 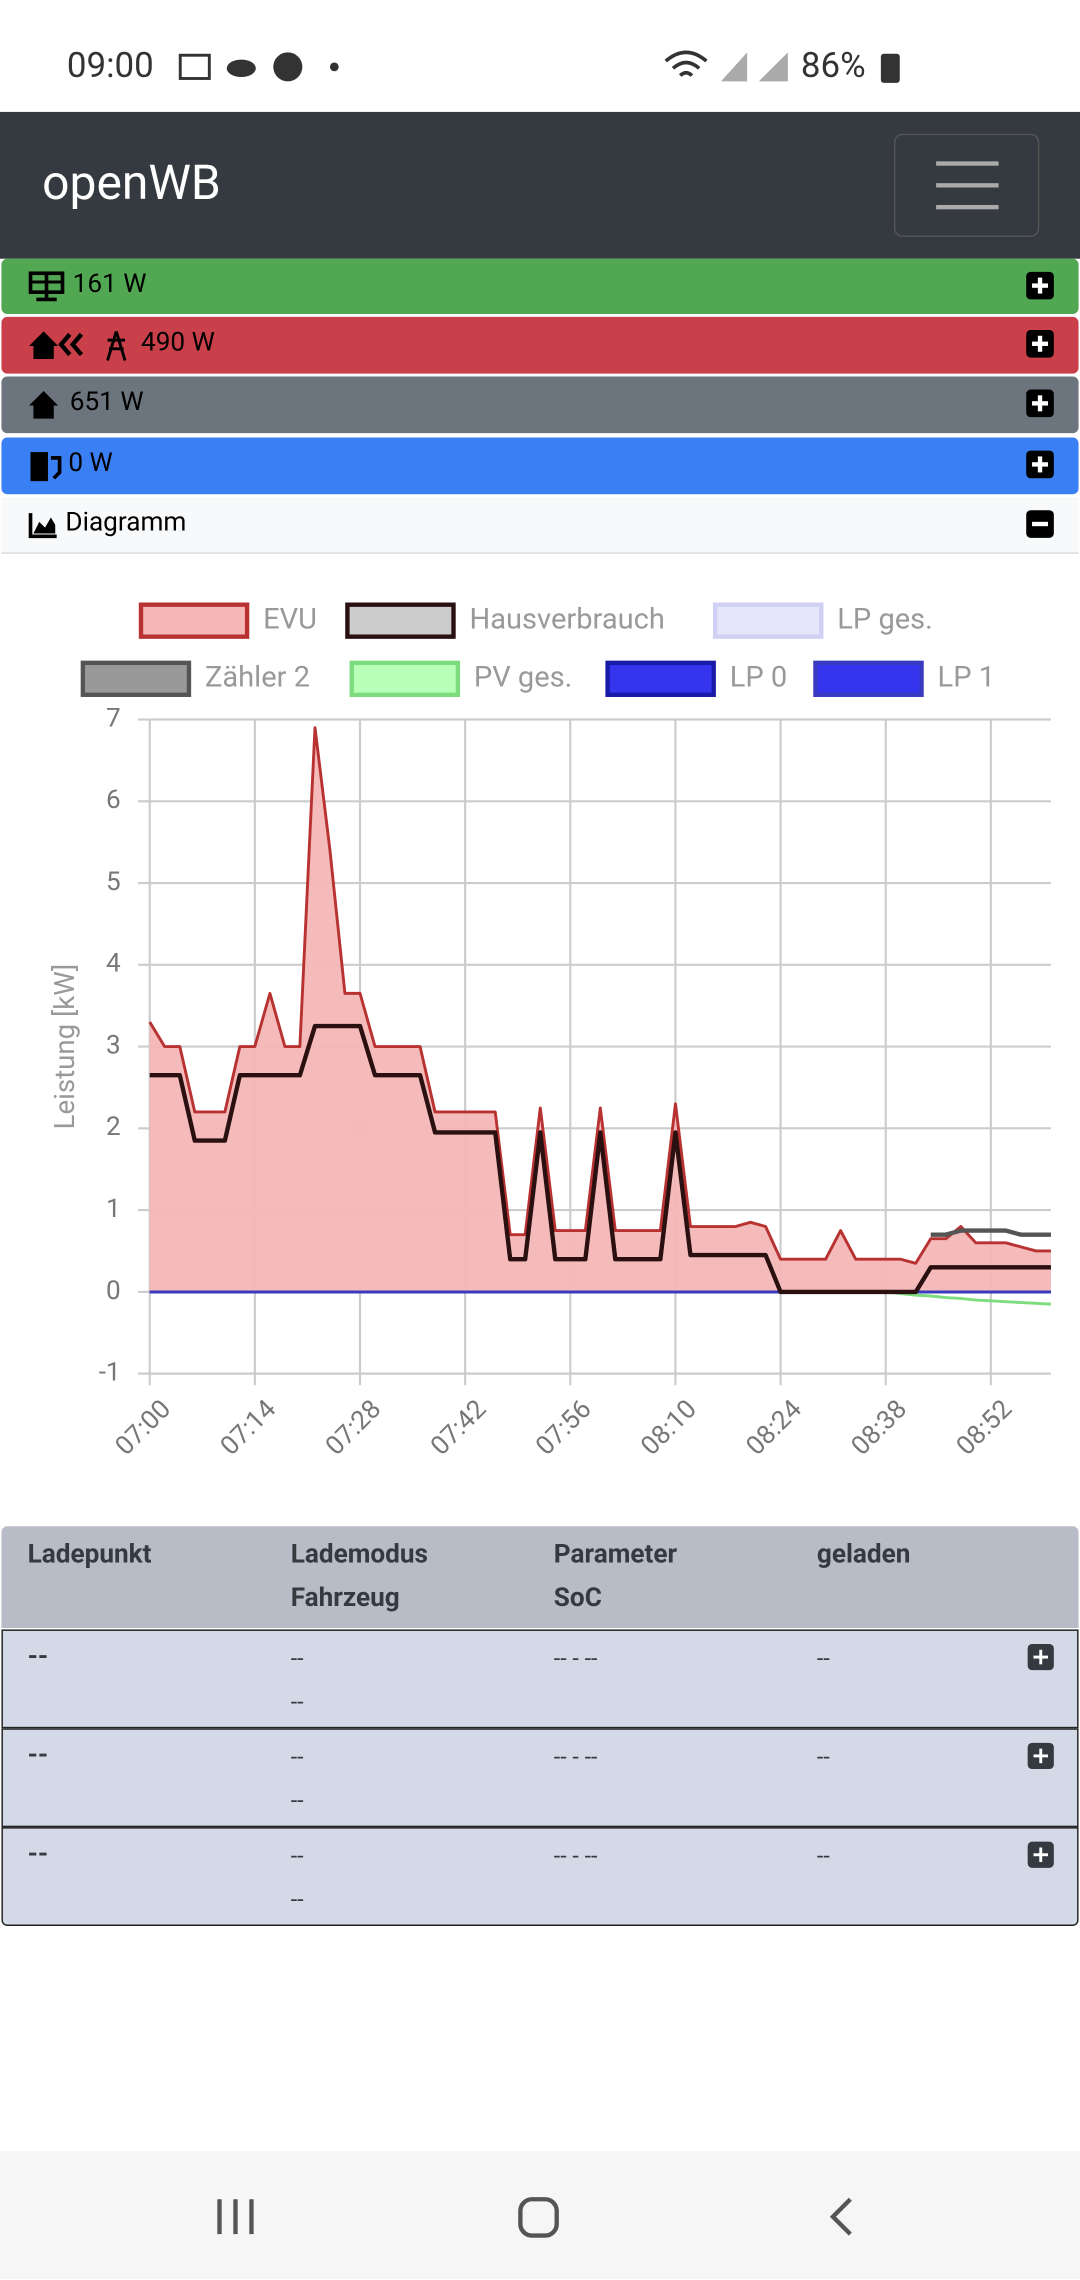 What do you see at coordinates (563, 1427) in the screenshot?
I see `x-tick-label: 07:56` at bounding box center [563, 1427].